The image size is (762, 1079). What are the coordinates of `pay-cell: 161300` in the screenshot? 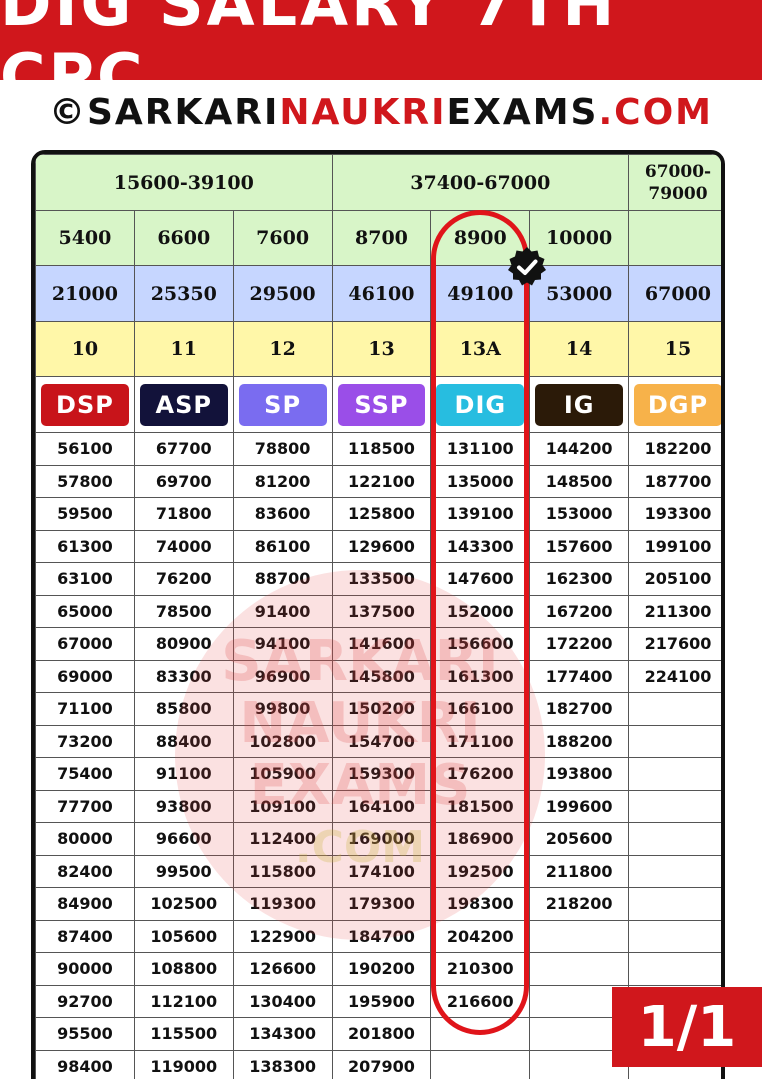 It's located at (480, 676).